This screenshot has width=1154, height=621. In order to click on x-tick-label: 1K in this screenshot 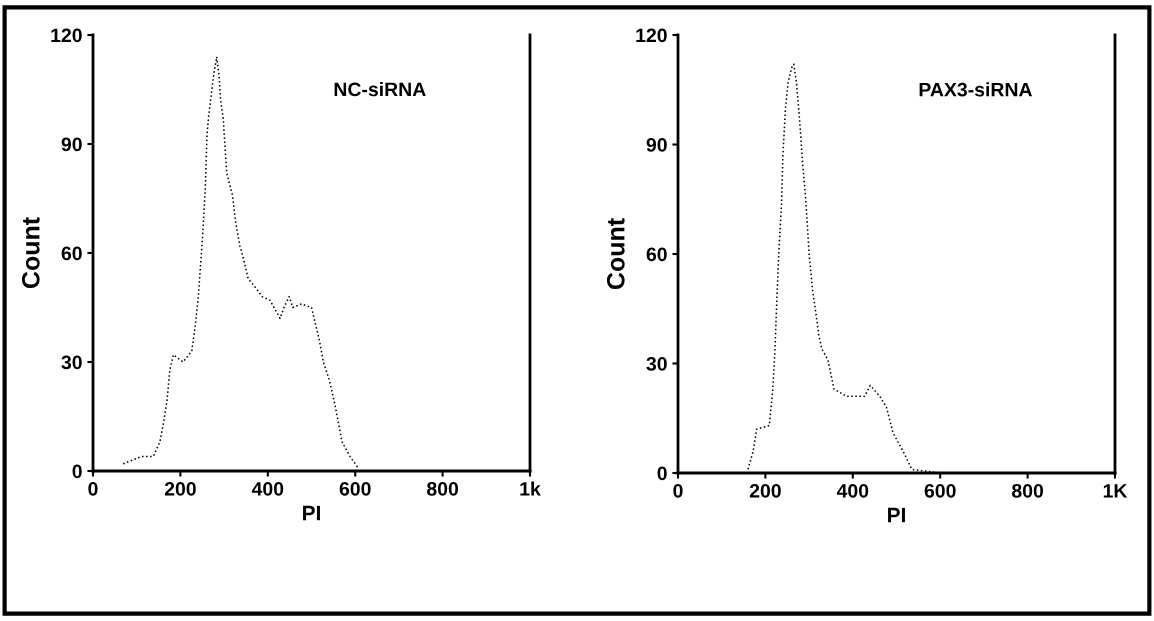, I will do `click(1115, 491)`.